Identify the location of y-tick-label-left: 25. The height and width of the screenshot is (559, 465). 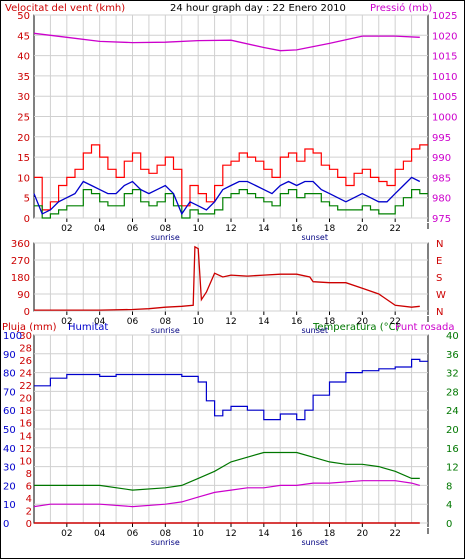
(23, 118).